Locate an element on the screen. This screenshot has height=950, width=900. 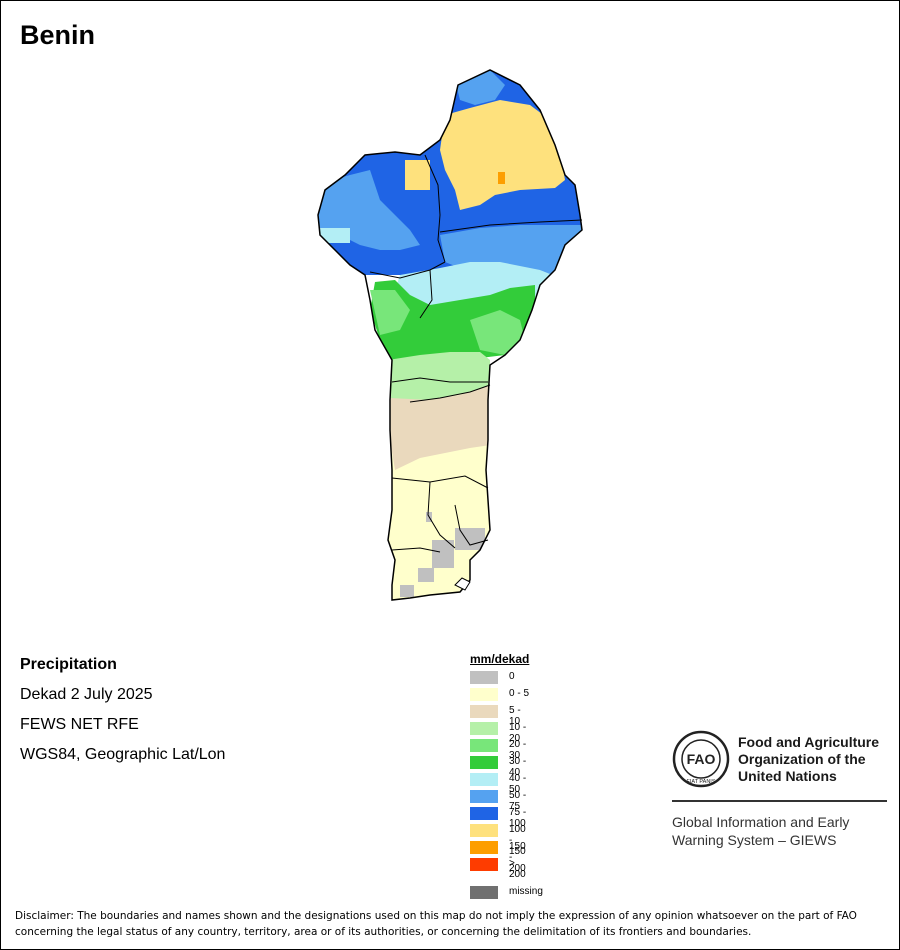
legend-item: 0 is located at coordinates (499, 678).